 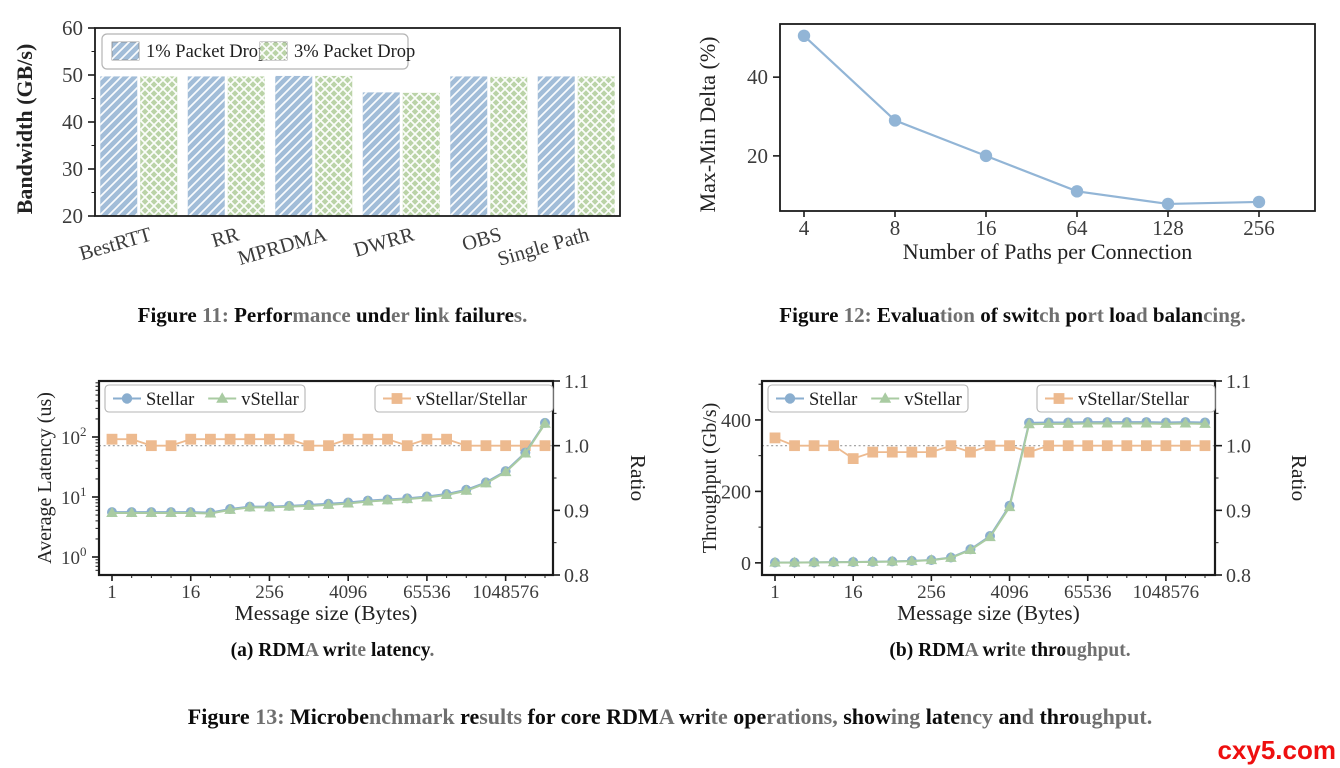 What do you see at coordinates (373, 315) in the screenshot?
I see `caption-segment: und` at bounding box center [373, 315].